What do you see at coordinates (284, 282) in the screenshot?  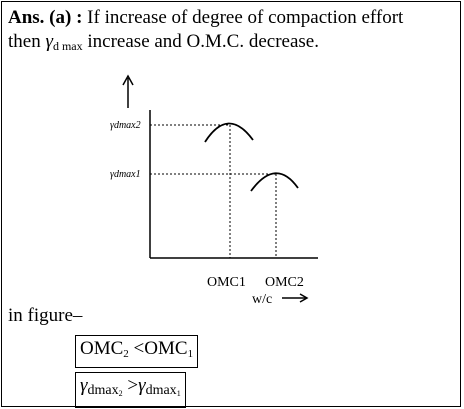 I see `x-tick-right: OMC2` at bounding box center [284, 282].